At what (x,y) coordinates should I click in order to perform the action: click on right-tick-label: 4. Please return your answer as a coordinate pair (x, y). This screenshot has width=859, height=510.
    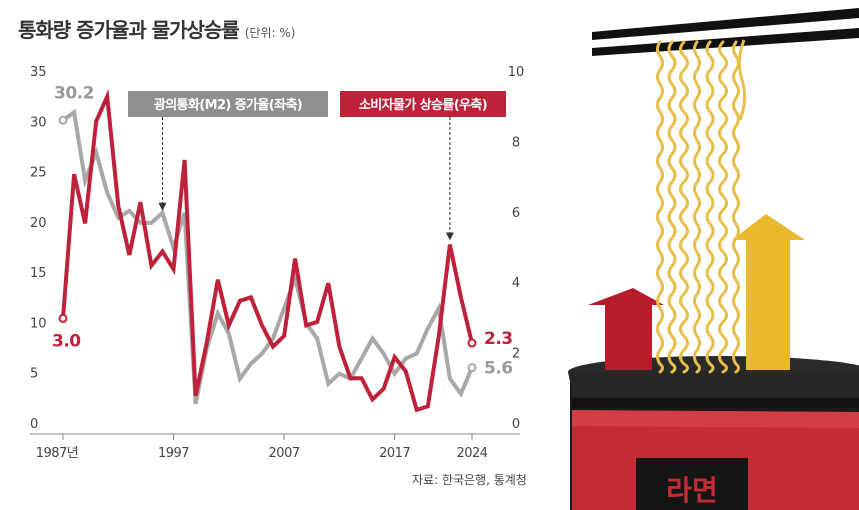
    Looking at the image, I should click on (516, 283).